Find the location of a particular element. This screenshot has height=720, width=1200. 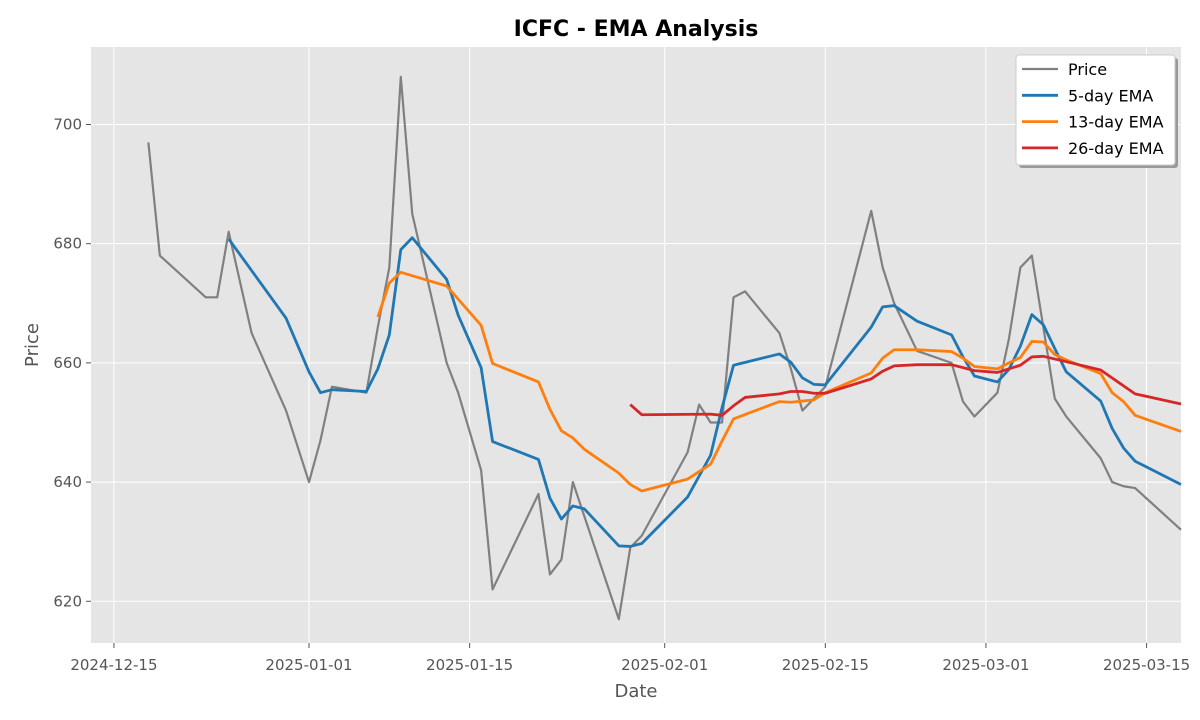

y-axis-label: Price is located at coordinates (32, 345).